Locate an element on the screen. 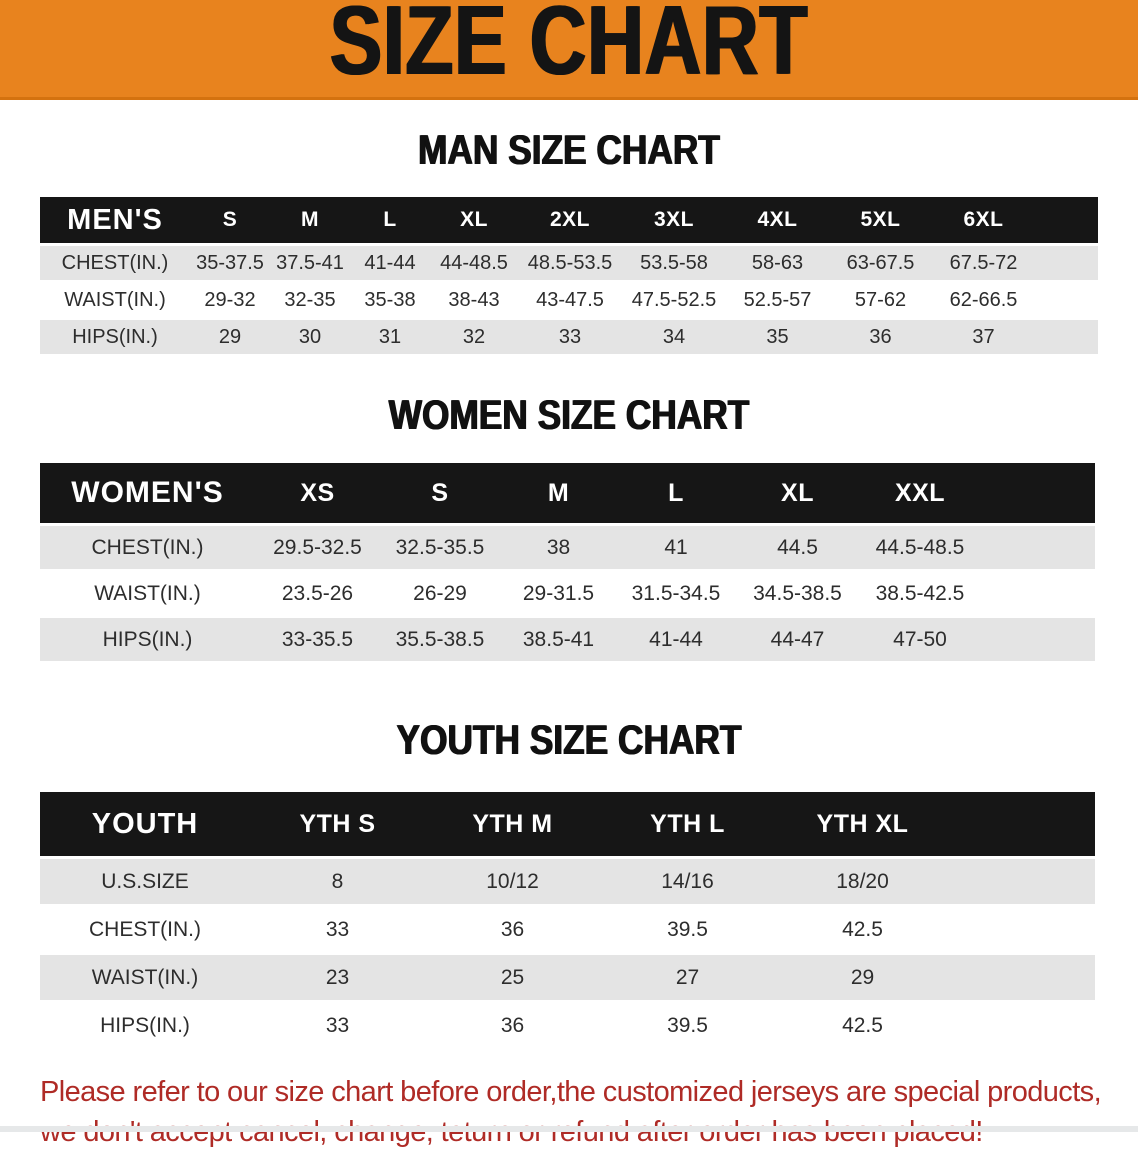  youth-waist-row: WAIST(IN.) 23 25 27 29 is located at coordinates (567, 977).